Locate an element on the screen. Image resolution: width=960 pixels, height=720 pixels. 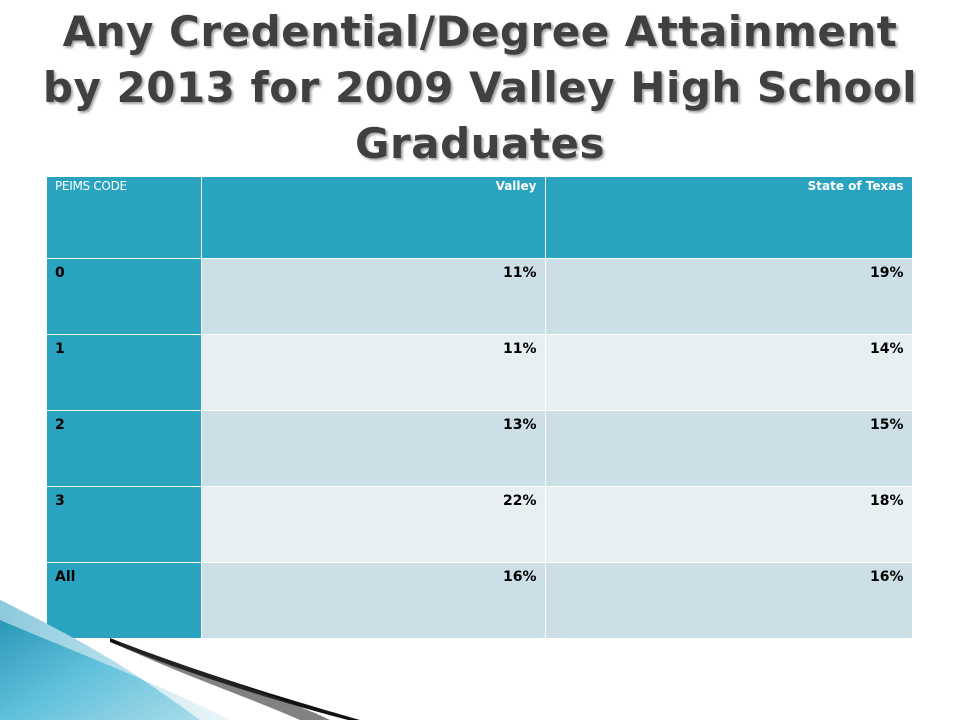
cell-code: All is located at coordinates (124, 600).